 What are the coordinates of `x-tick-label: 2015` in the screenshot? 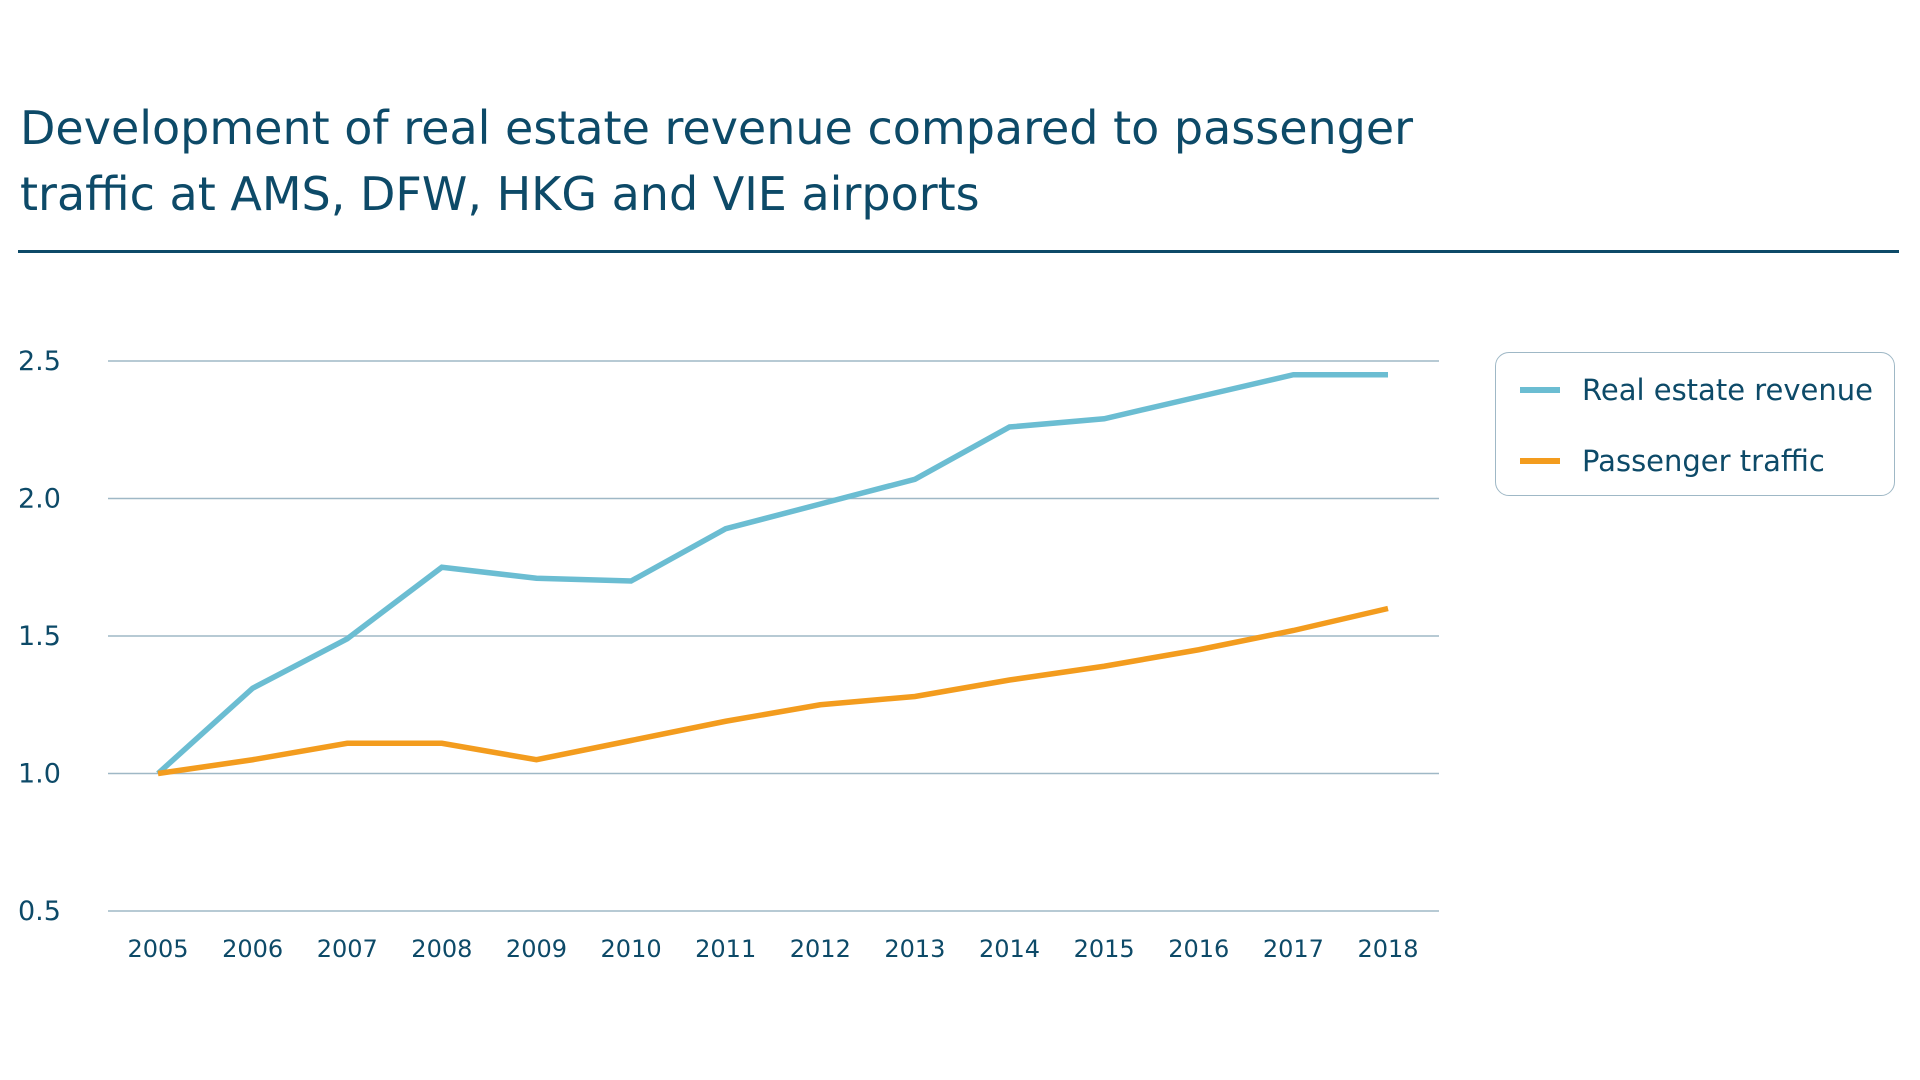 It's located at (1104, 949).